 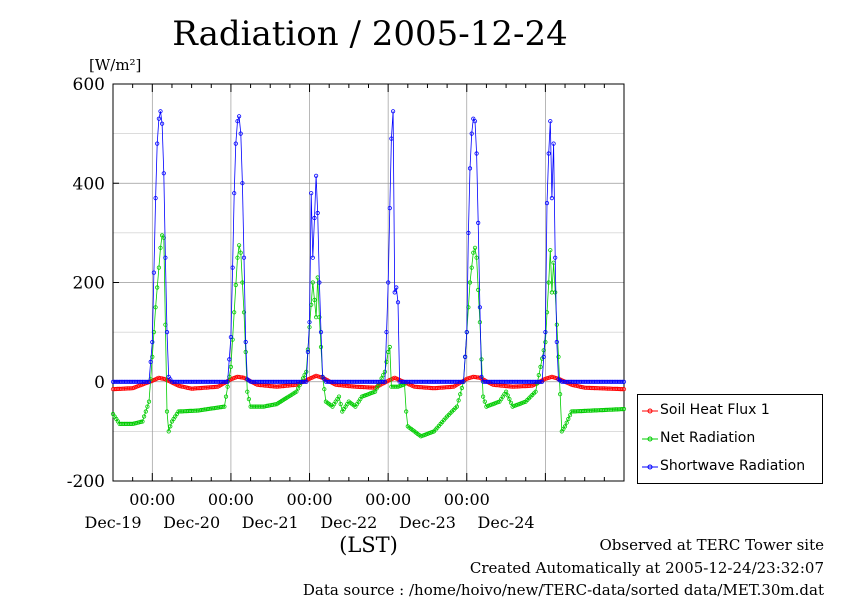 What do you see at coordinates (715, 410) in the screenshot?
I see `legend-label: Soil Heat Flux 1` at bounding box center [715, 410].